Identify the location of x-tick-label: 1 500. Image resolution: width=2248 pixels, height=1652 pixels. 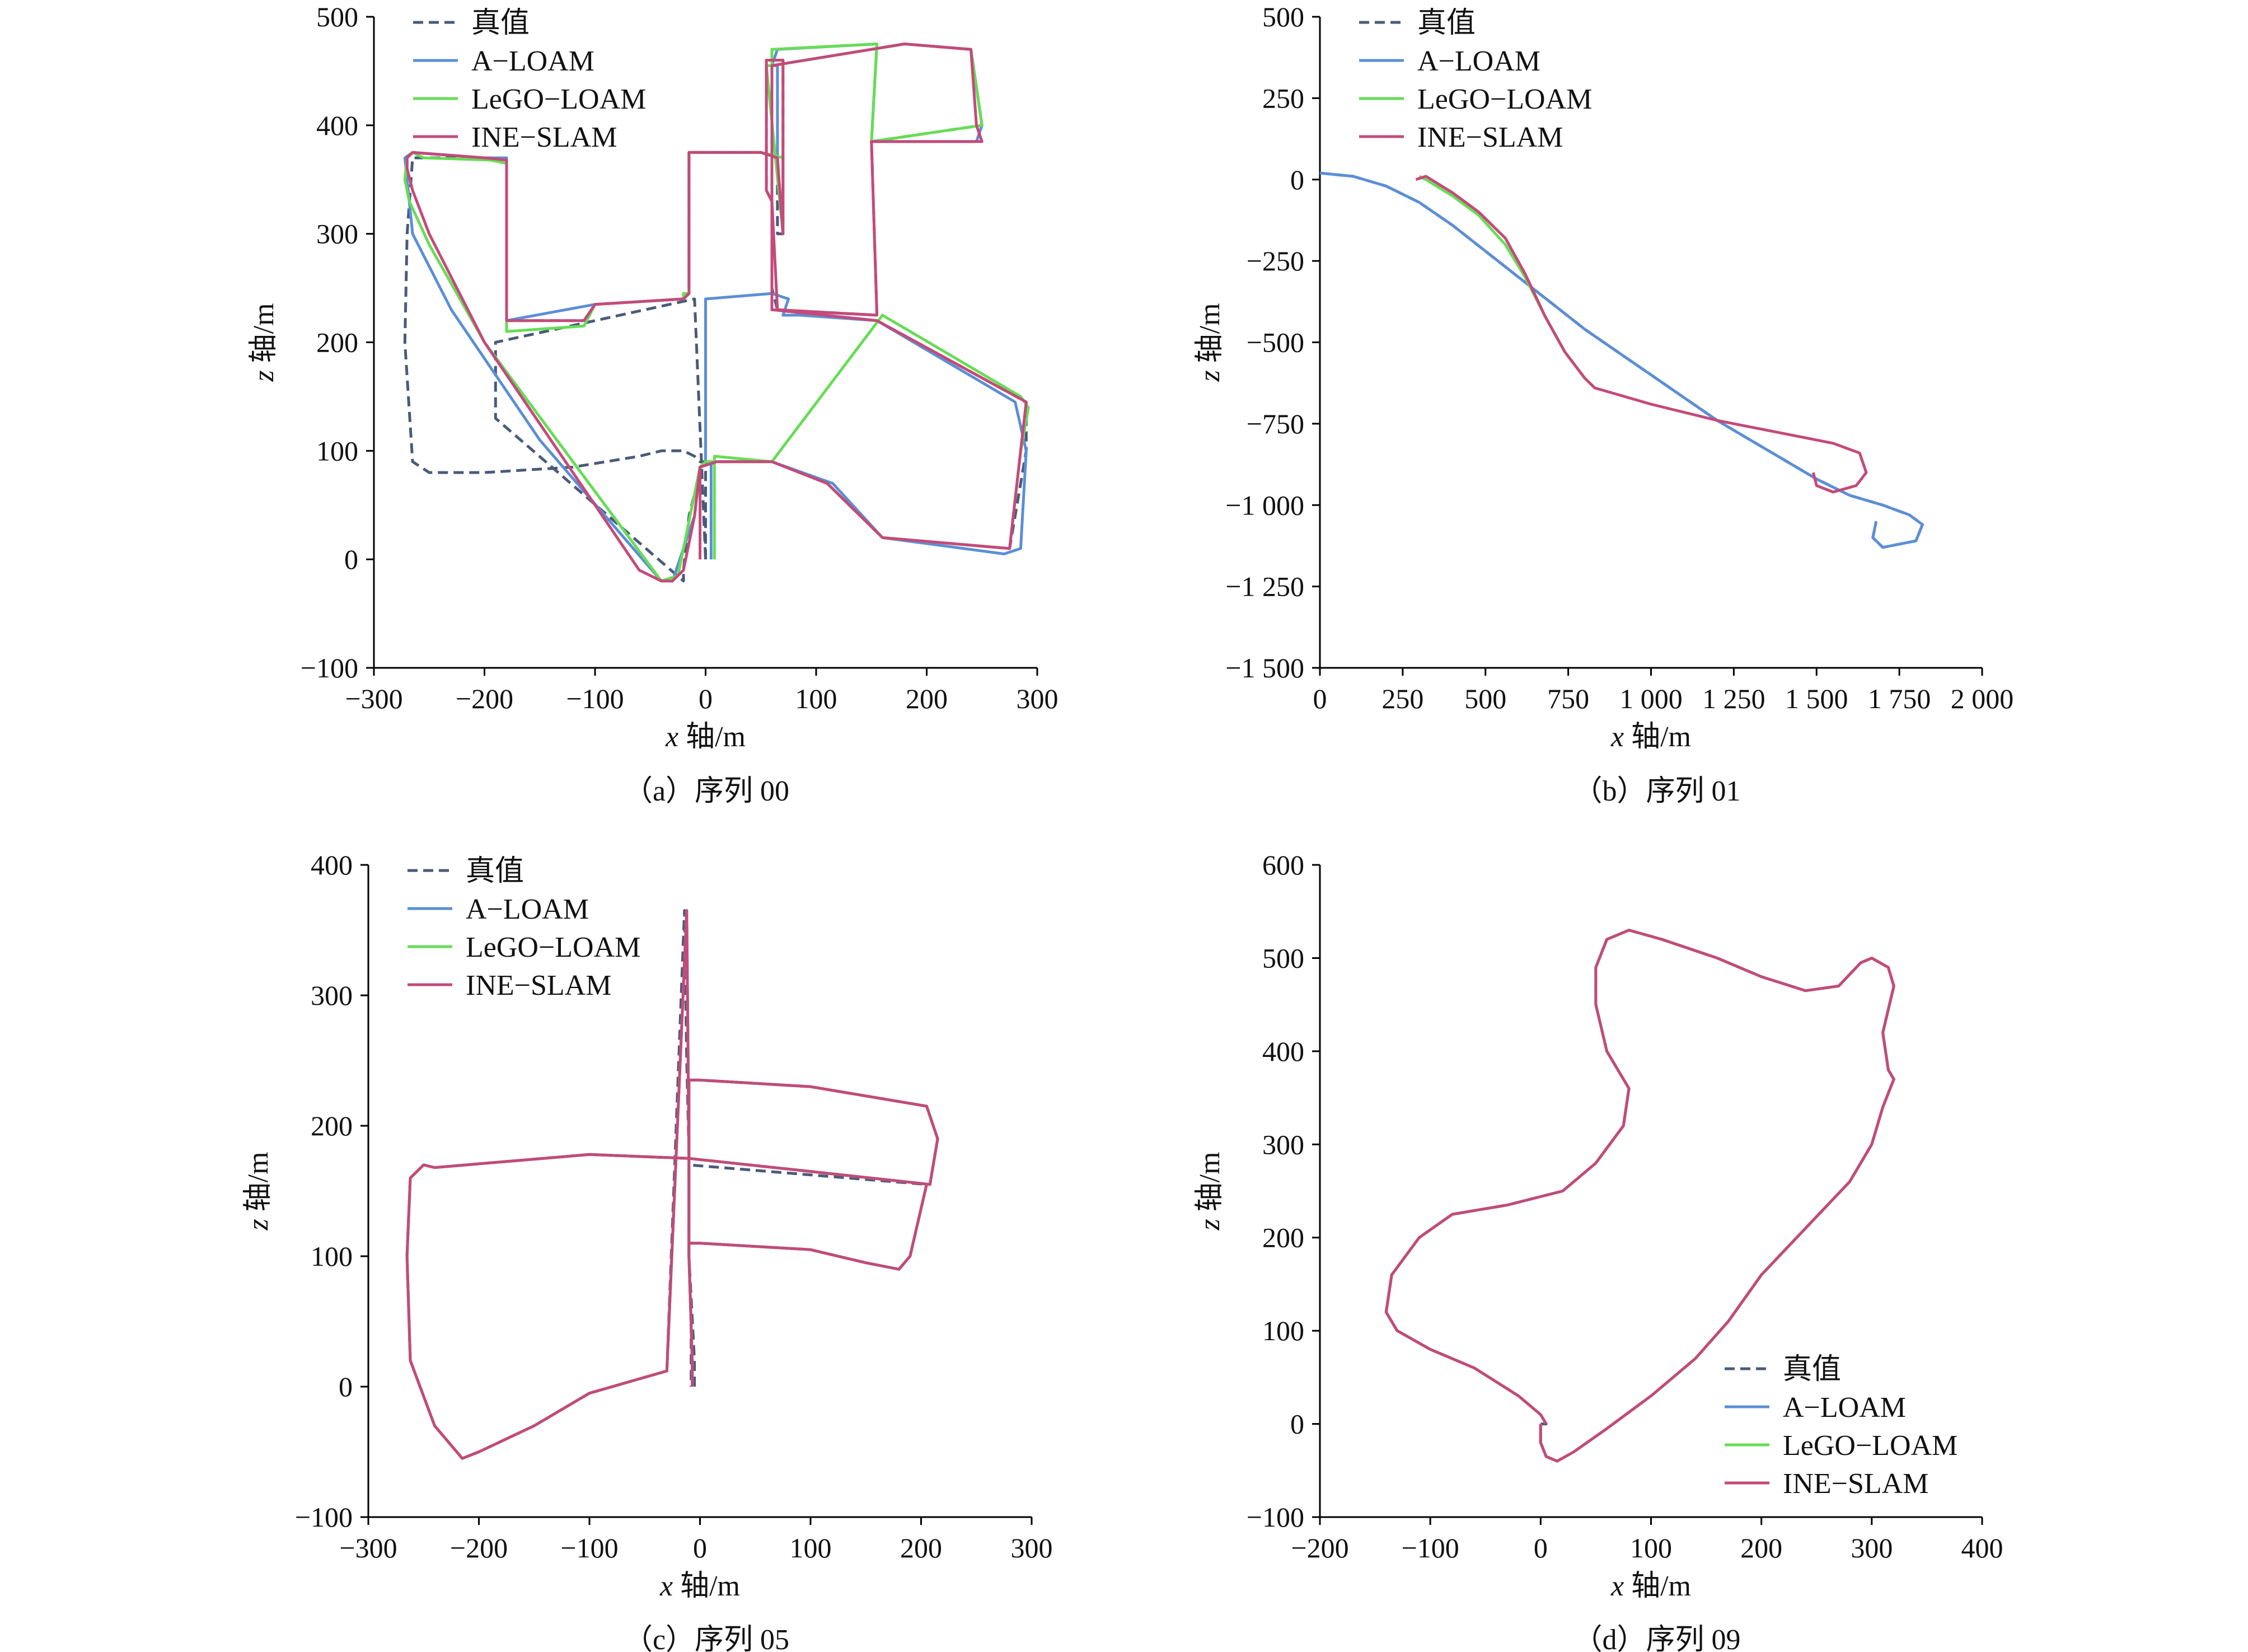
(1816, 698).